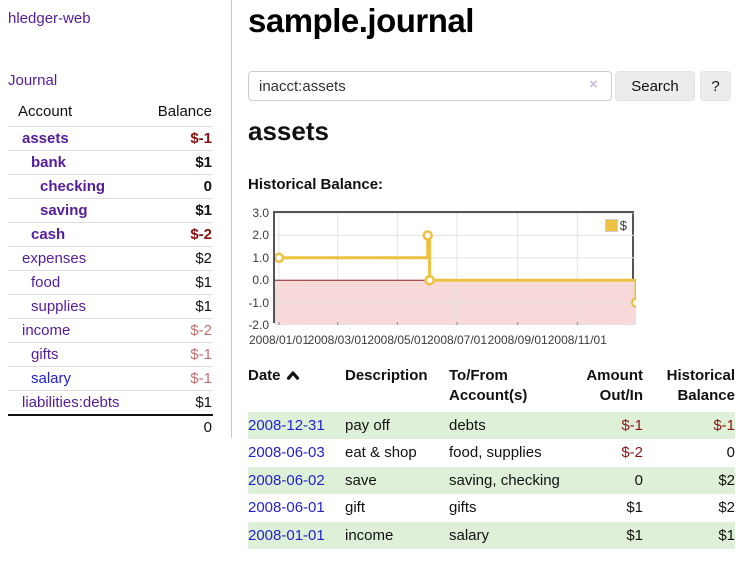  I want to click on transaction-description: eat & shop, so click(381, 452).